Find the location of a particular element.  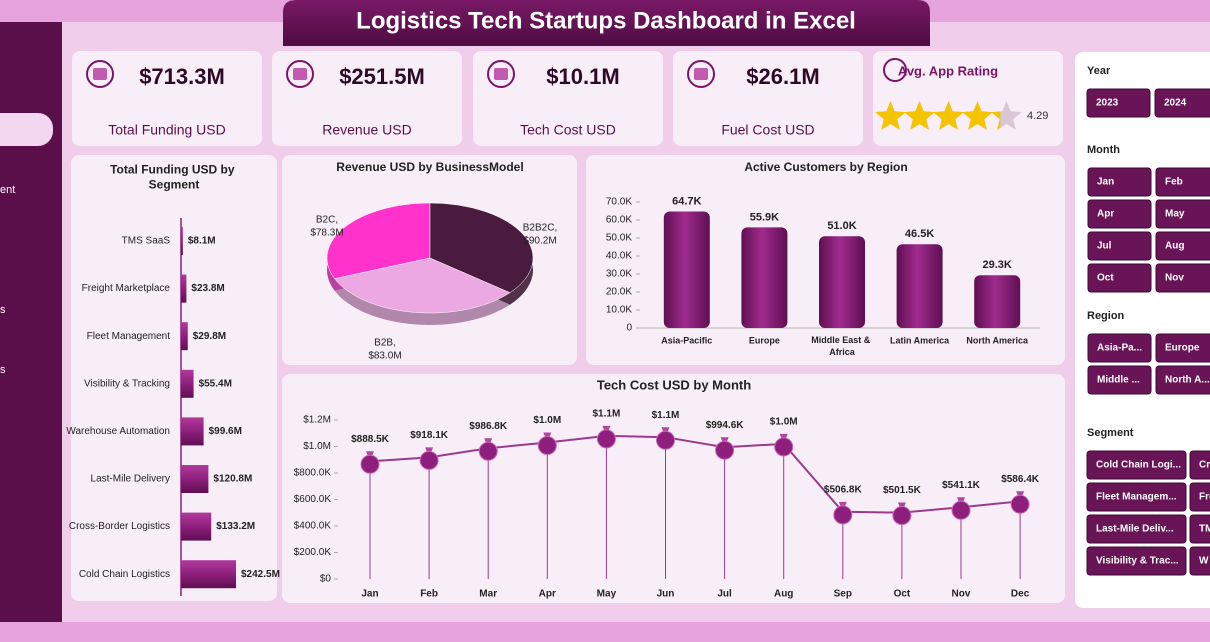

chart-title: Total Funding USD by Segment is located at coordinates (174, 177).